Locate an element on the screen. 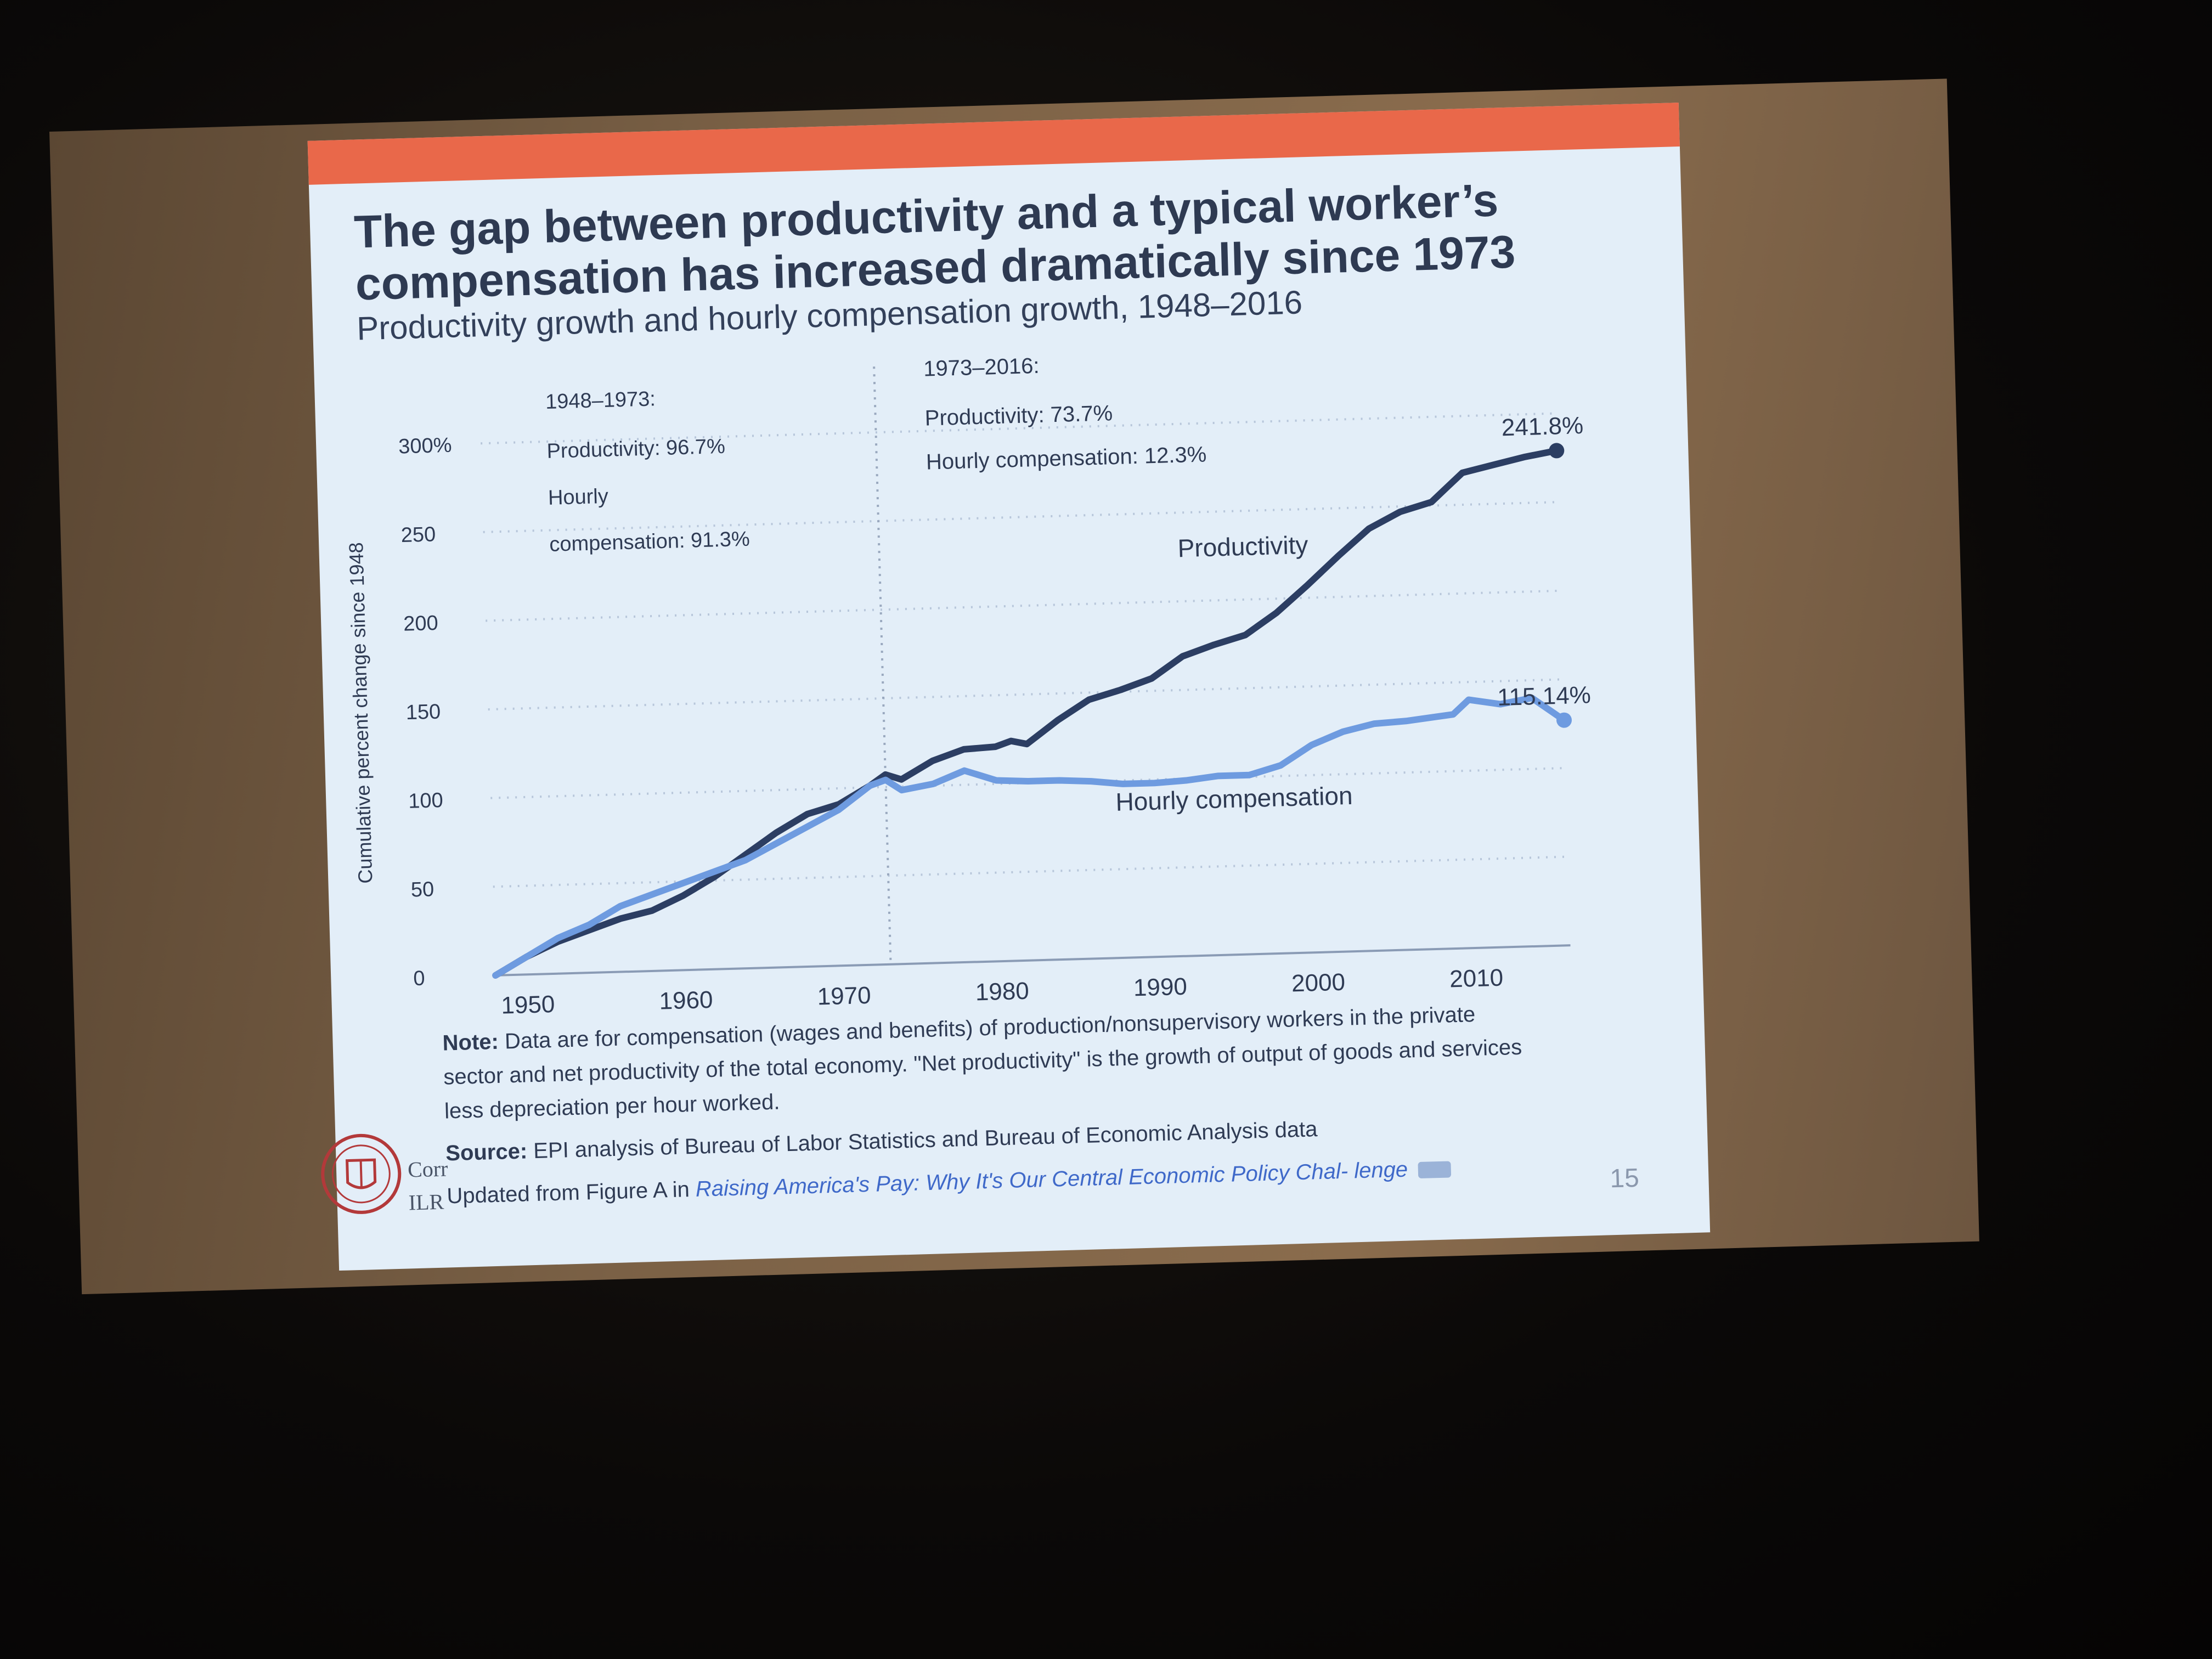 The image size is (2212, 1659). productivity-end-point is located at coordinates (1557, 451).